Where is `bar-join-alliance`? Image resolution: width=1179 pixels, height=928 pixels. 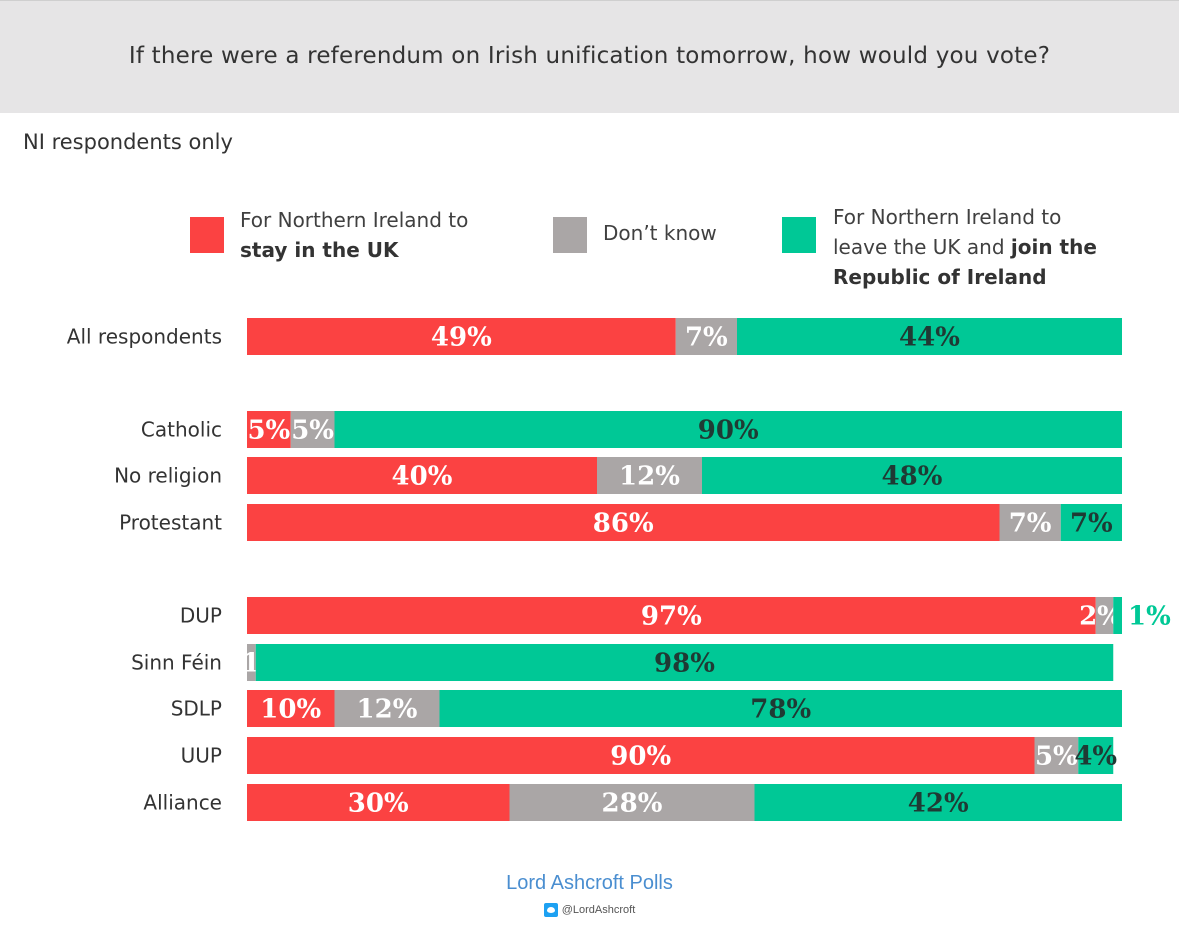 bar-join-alliance is located at coordinates (938, 802).